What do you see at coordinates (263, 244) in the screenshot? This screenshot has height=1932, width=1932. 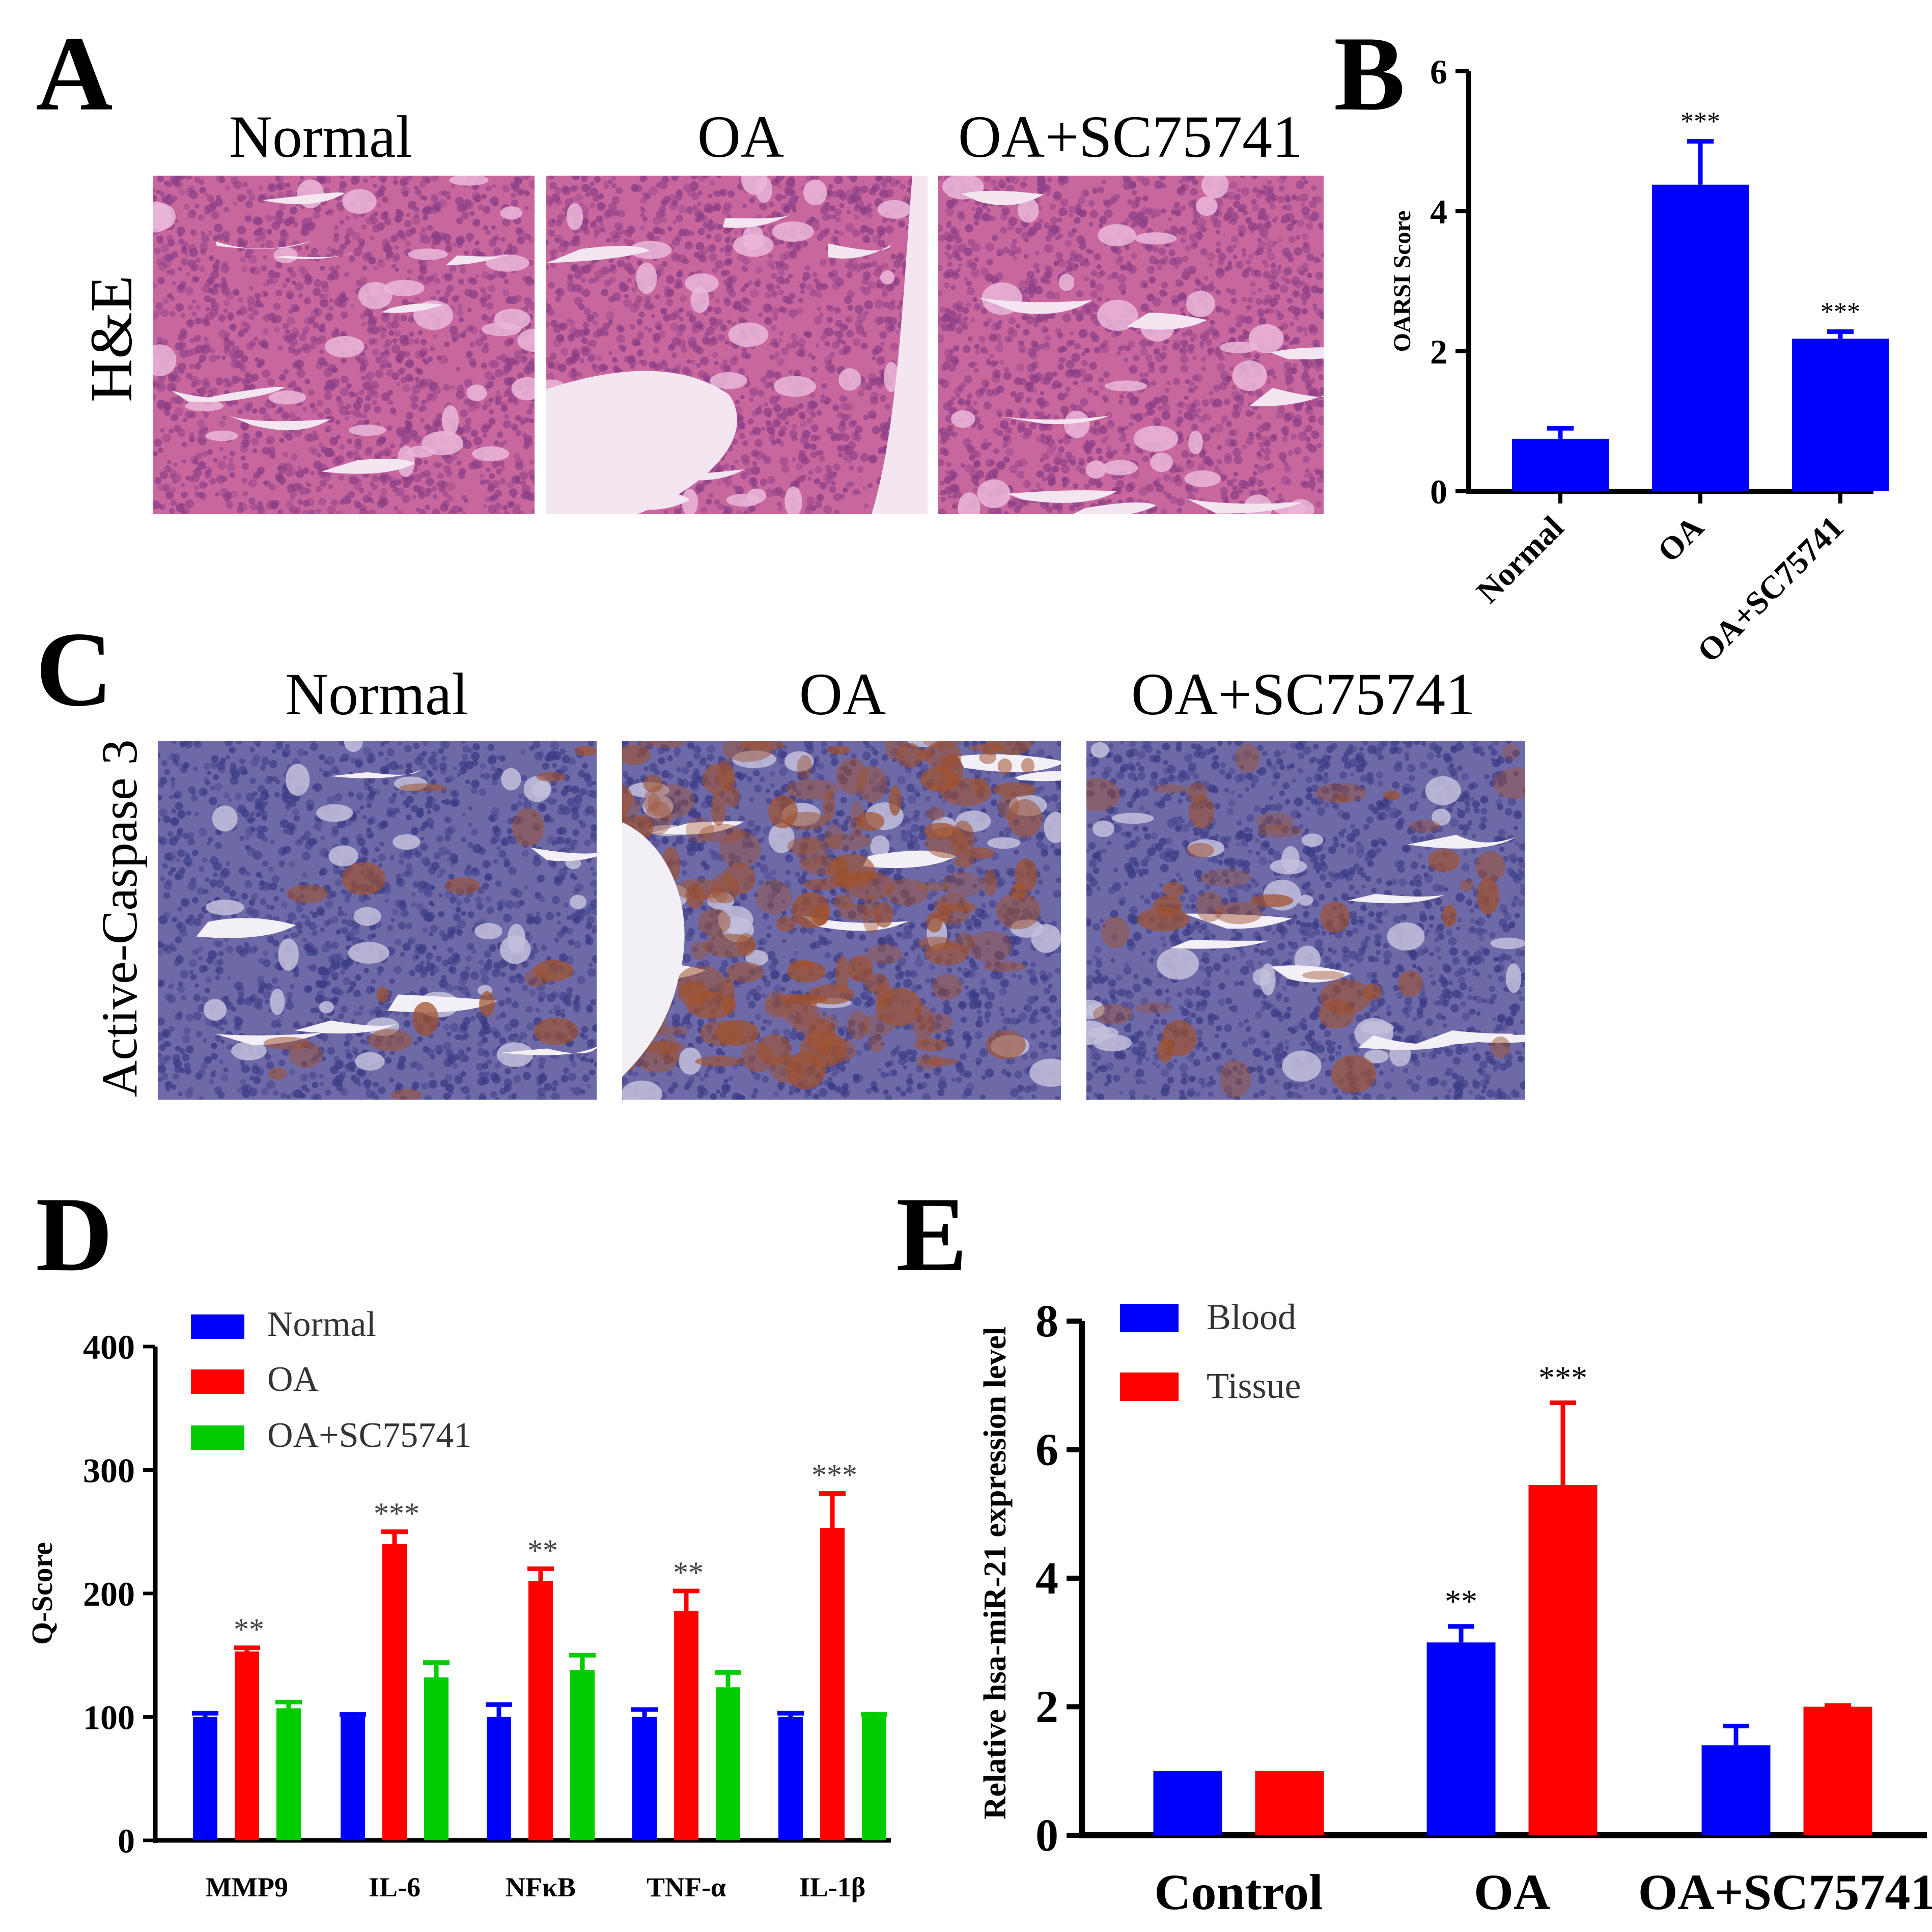 I see `tissue-sinus` at bounding box center [263, 244].